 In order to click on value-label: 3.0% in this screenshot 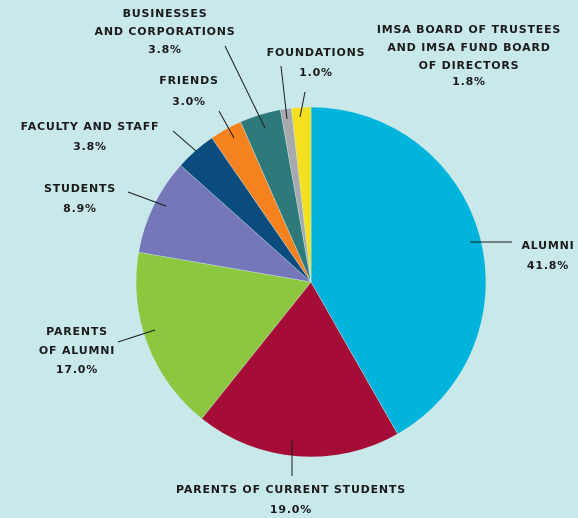, I will do `click(189, 101)`.